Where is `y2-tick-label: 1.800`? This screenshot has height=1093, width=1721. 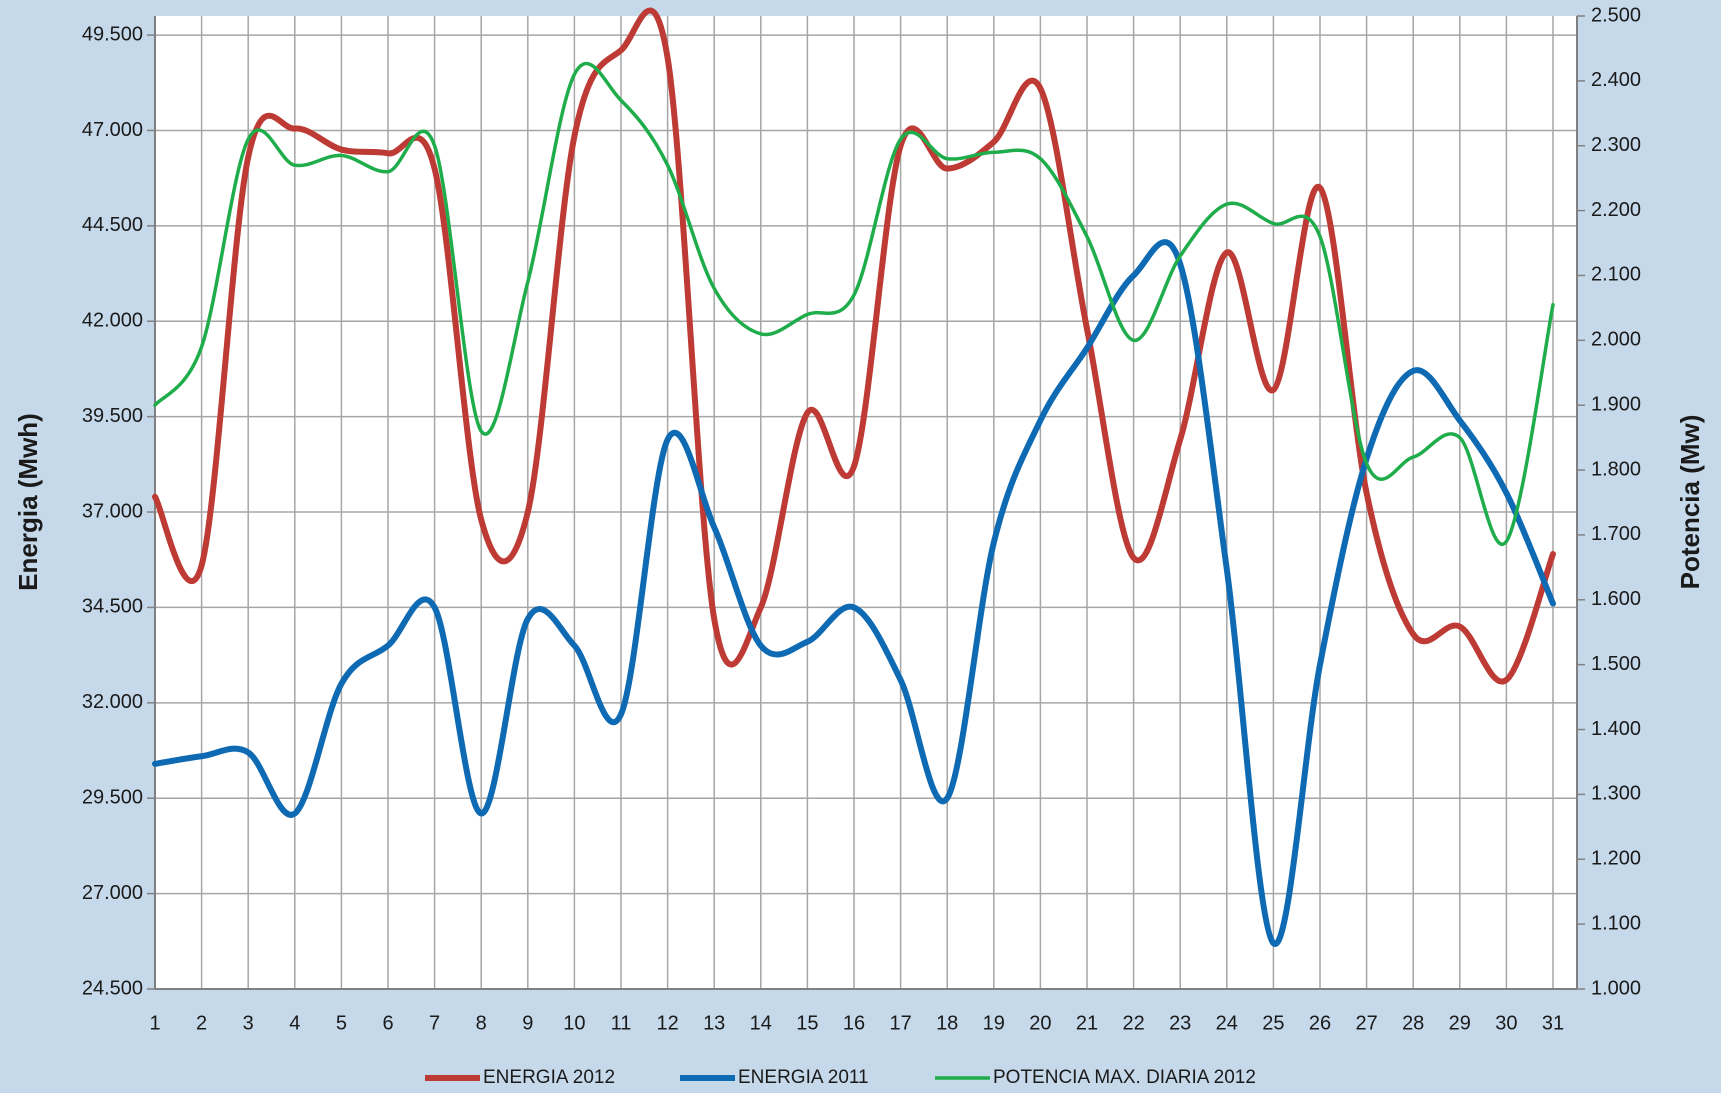 y2-tick-label: 1.800 is located at coordinates (1616, 469).